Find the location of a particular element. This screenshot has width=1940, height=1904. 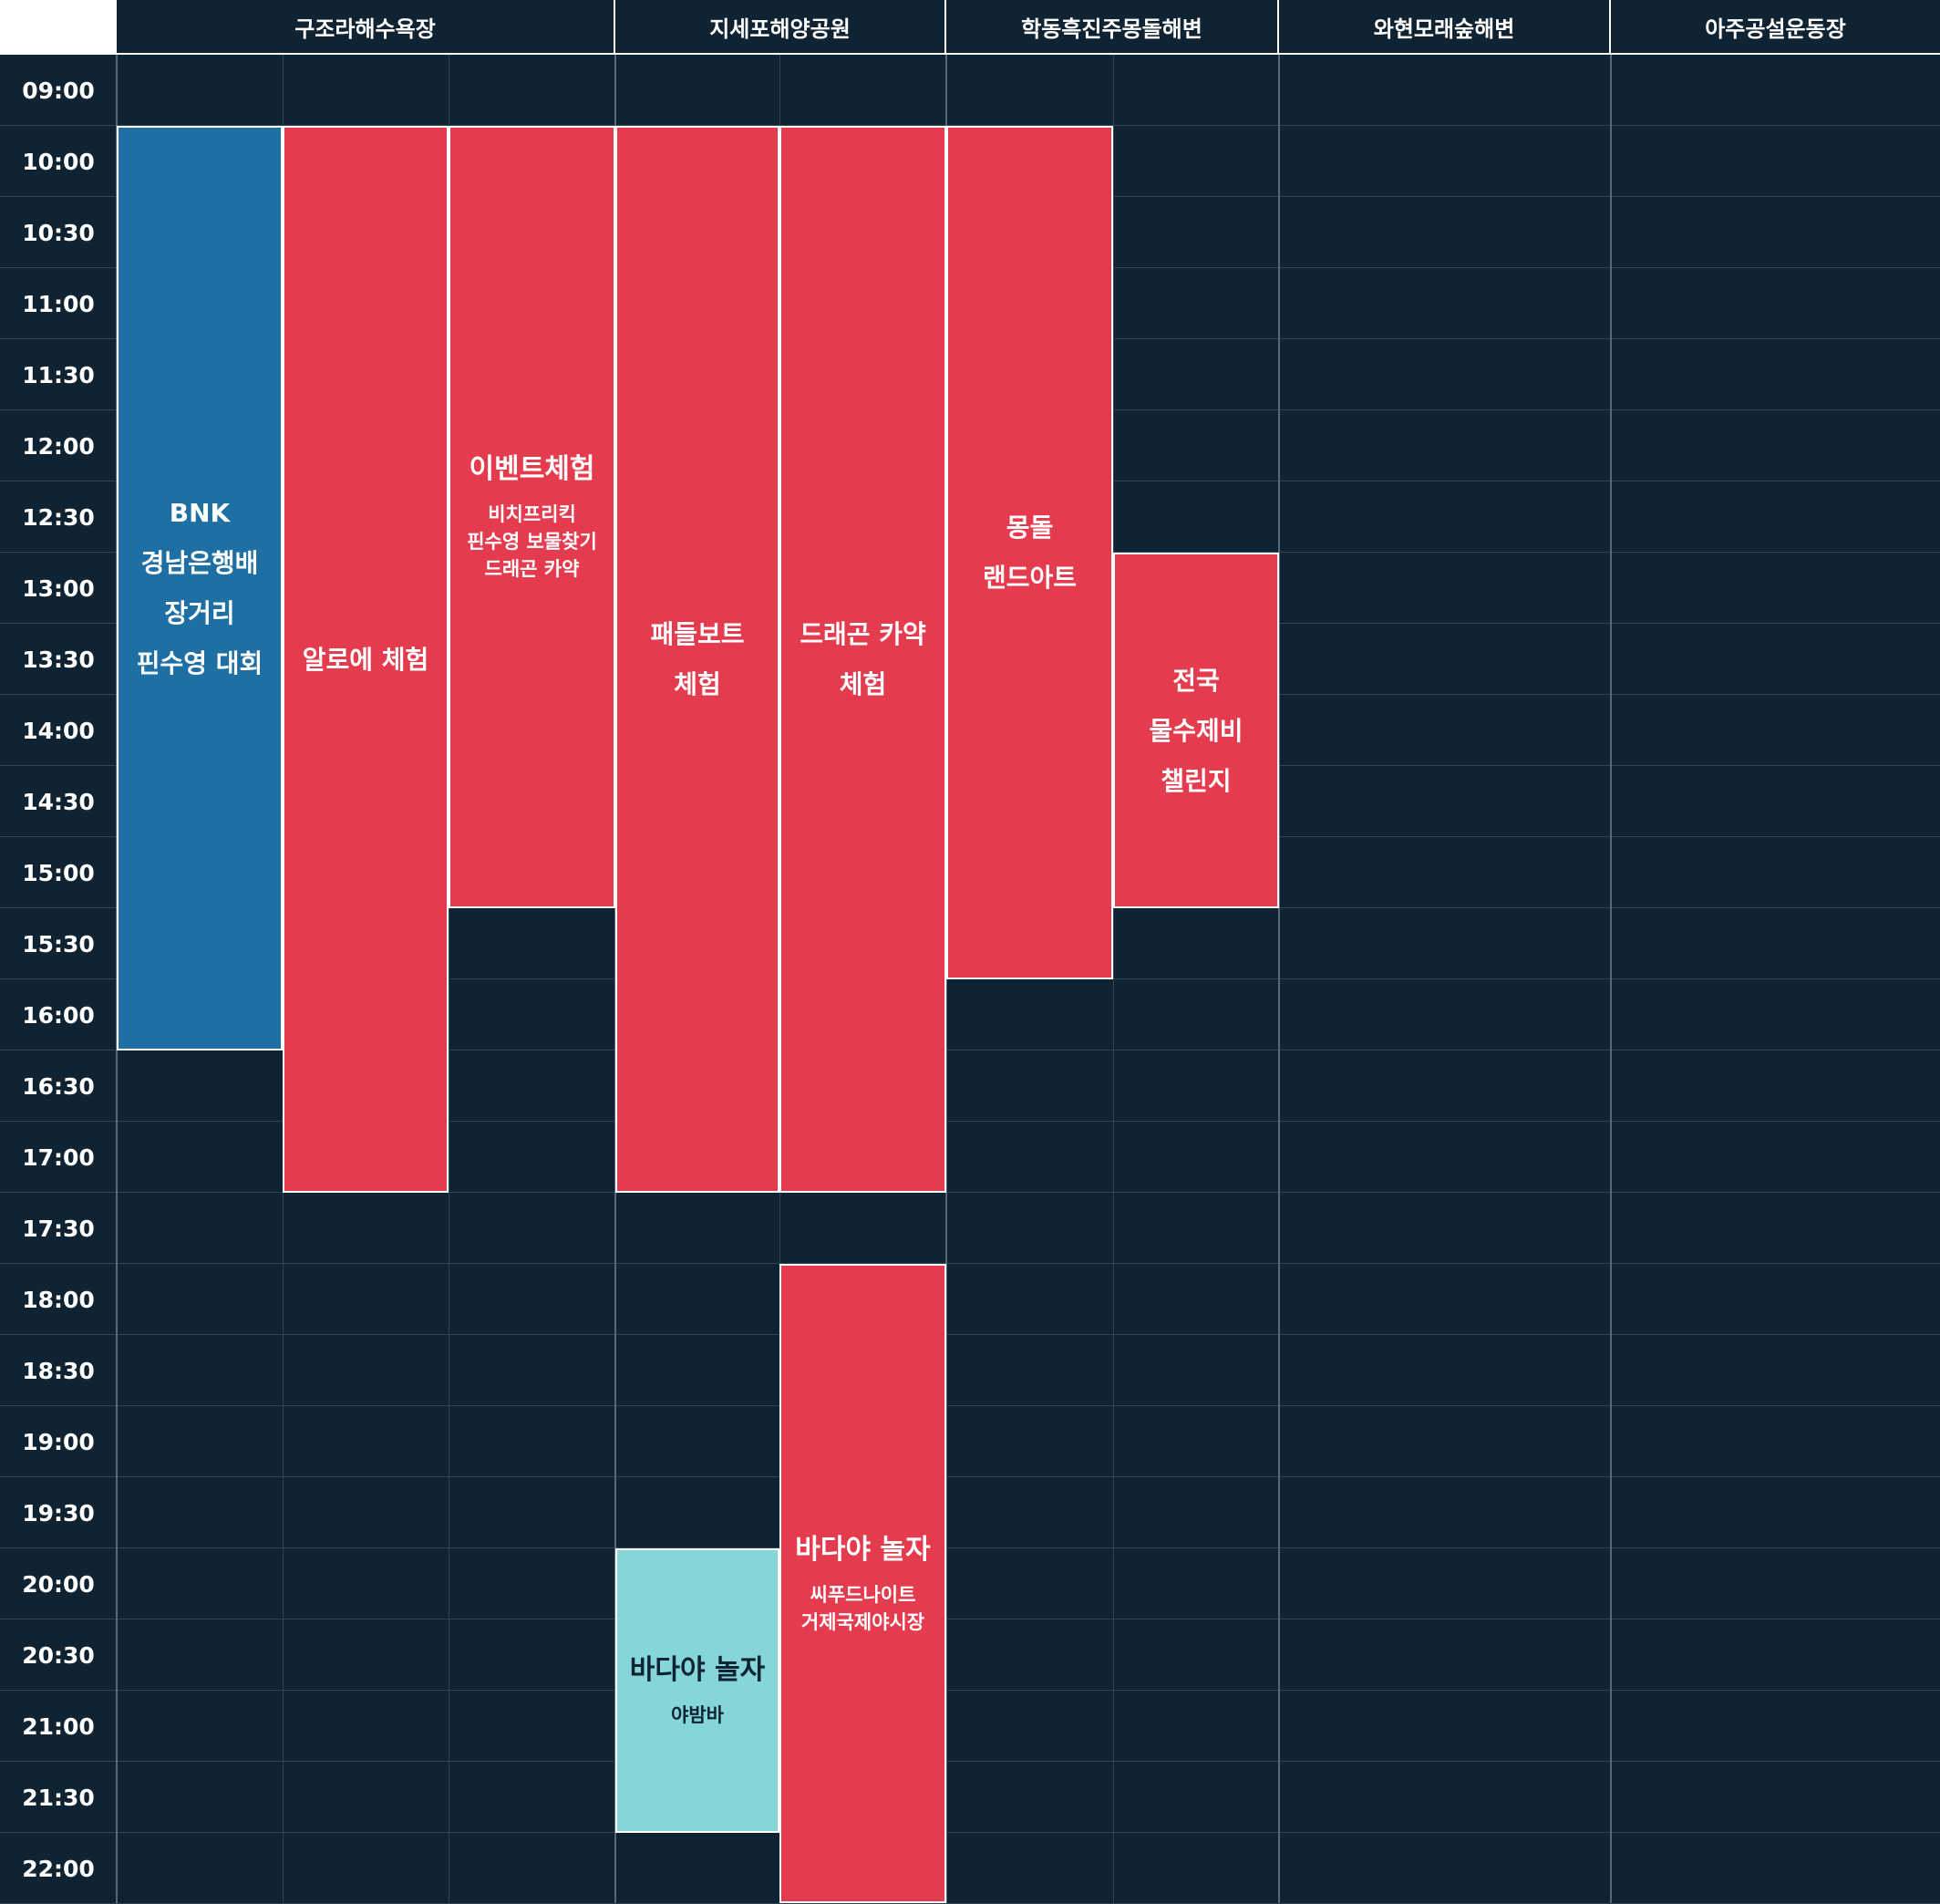

event-block: BNK 경남은행배 장거리 핀수영 대회 is located at coordinates (200, 588).